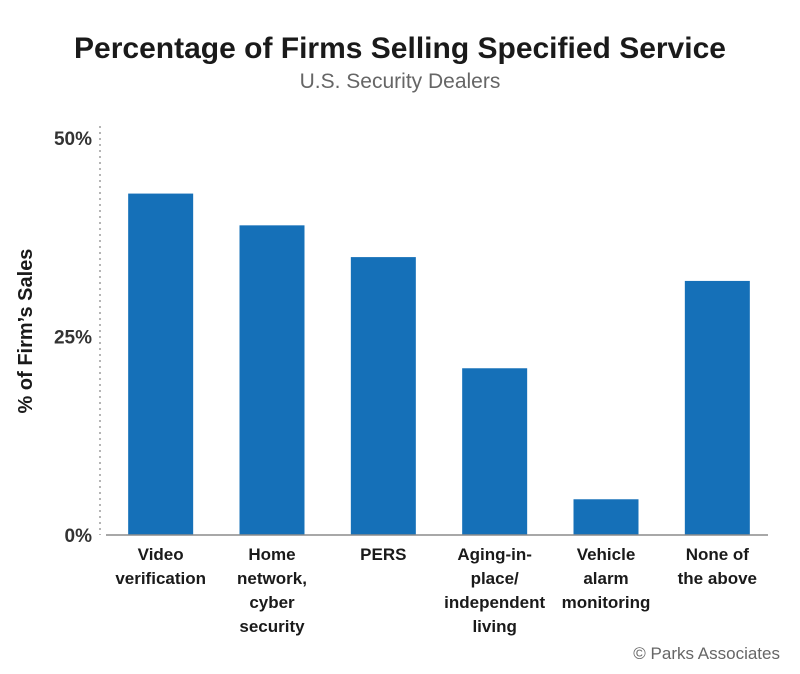 Image resolution: width=800 pixels, height=674 pixels. I want to click on x-tick-label: monitoring, so click(606, 602).